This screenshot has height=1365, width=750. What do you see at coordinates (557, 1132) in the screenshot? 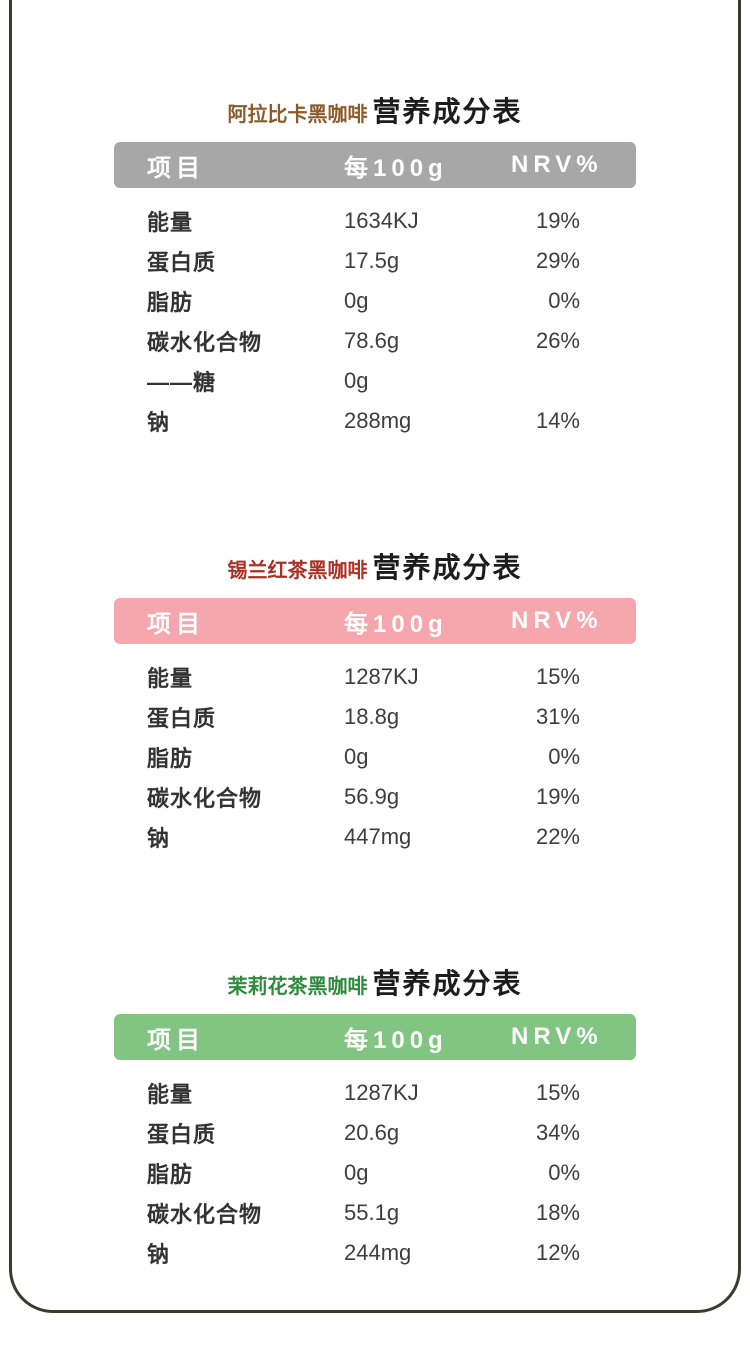
I see `row-nrv-value: 34%` at bounding box center [557, 1132].